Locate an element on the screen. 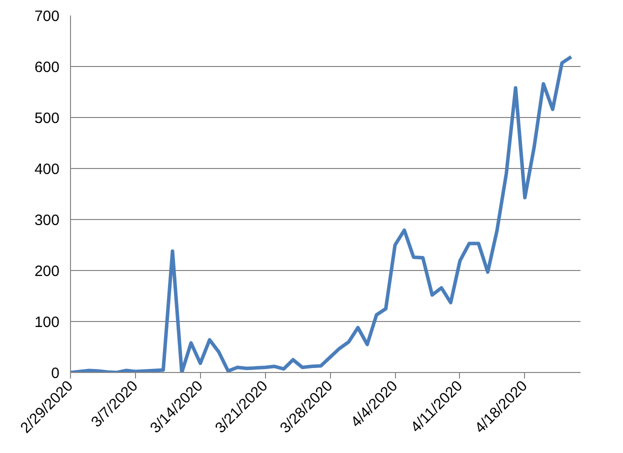 The height and width of the screenshot is (453, 623). y-tick-label: 500 is located at coordinates (47, 118).